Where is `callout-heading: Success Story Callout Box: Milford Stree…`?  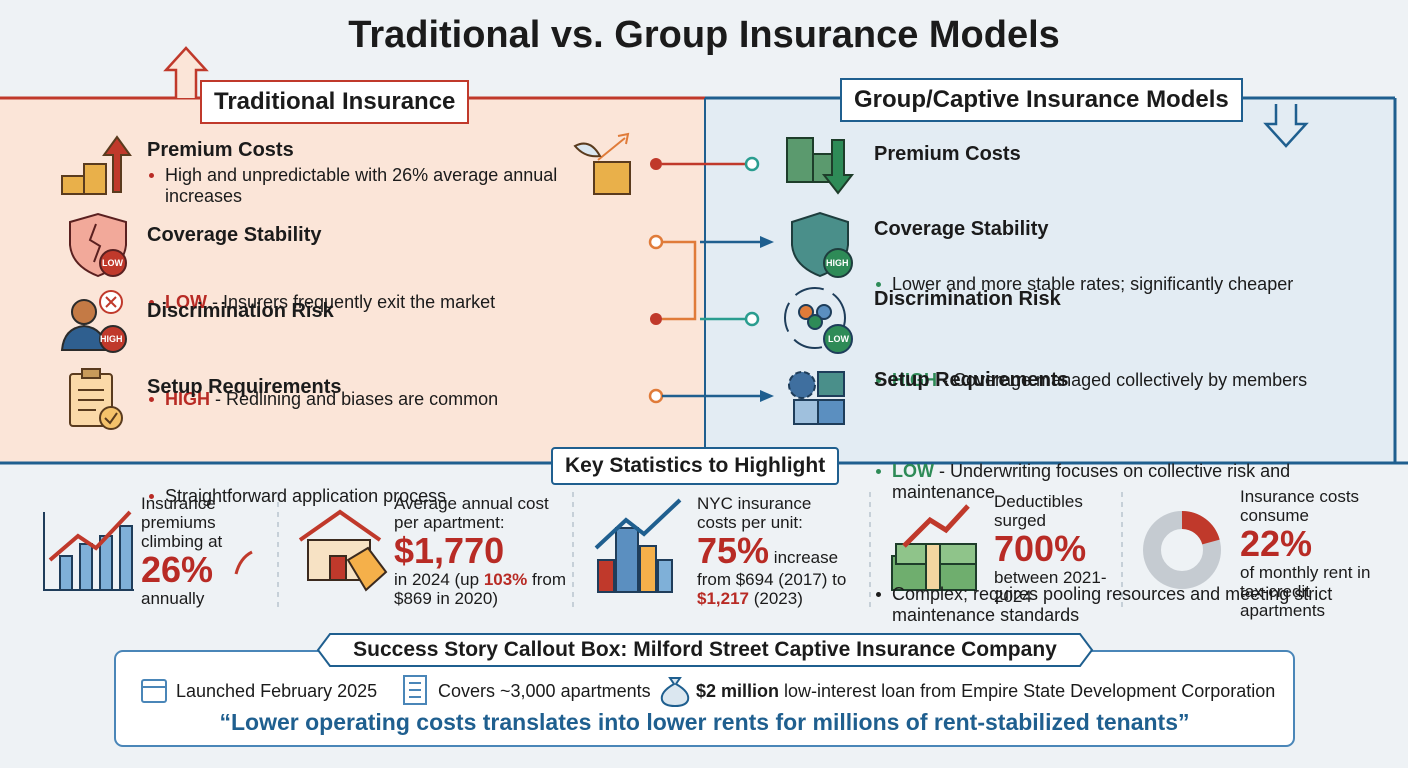 callout-heading: Success Story Callout Box: Milford Stree… is located at coordinates (705, 649).